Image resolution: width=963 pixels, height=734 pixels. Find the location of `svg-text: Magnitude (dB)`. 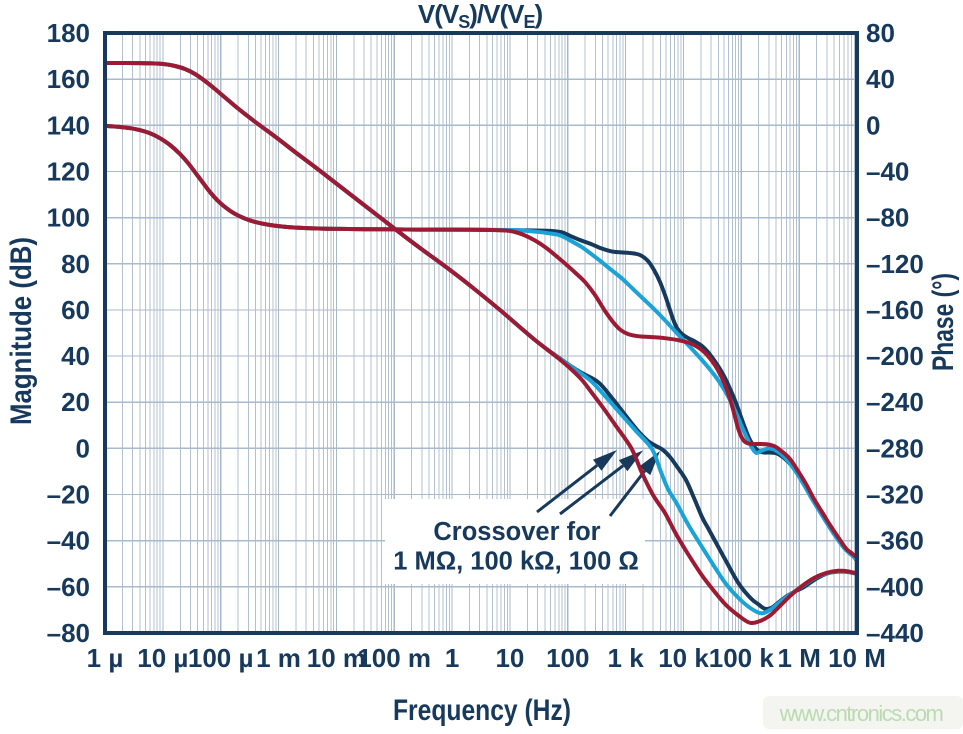

svg-text: Magnitude (dB) is located at coordinates (21, 331).